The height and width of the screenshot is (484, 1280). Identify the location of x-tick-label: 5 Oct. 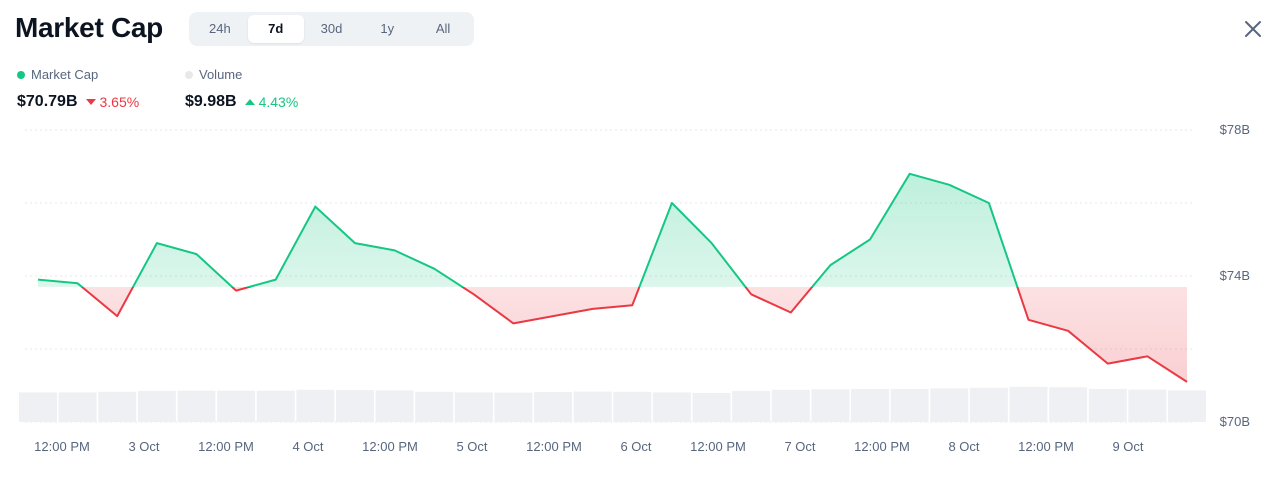
(471, 446).